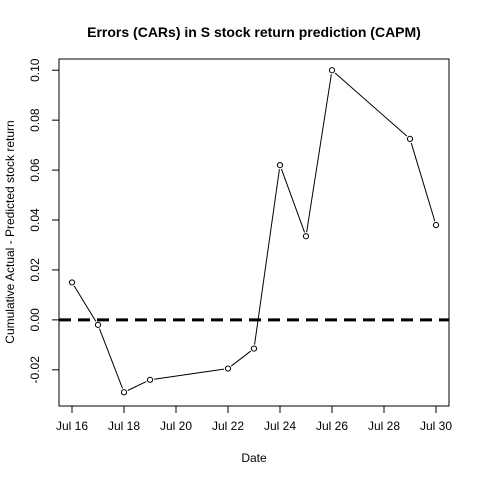 This screenshot has width=480, height=480. Describe the element at coordinates (280, 426) in the screenshot. I see `x-tick-label: Jul 24` at that location.